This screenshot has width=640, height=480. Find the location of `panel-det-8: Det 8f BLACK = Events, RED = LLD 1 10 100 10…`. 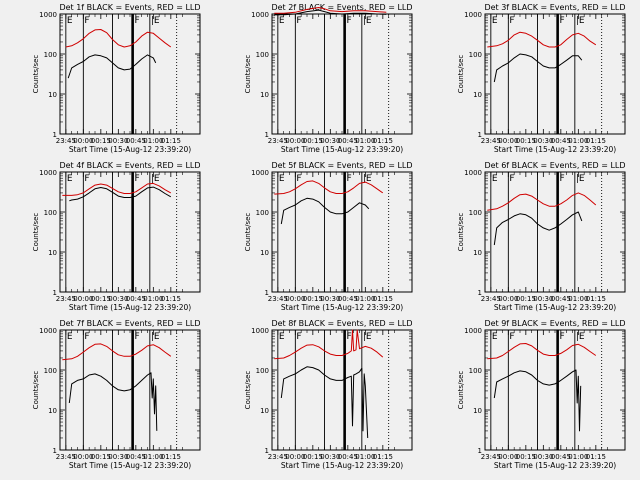

panel-det-8: Det 8f BLACK = Events, RED = LLD 1 10 100 10… is located at coordinates (328, 394).